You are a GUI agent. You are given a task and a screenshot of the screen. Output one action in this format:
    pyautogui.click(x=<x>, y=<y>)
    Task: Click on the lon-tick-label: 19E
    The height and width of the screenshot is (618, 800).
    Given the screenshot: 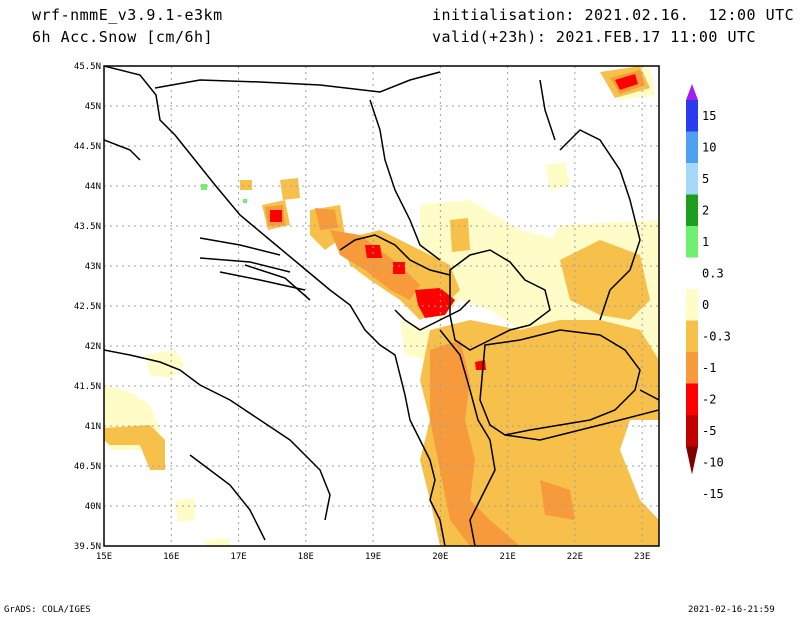 What is the action you would take?
    pyautogui.click(x=373, y=557)
    